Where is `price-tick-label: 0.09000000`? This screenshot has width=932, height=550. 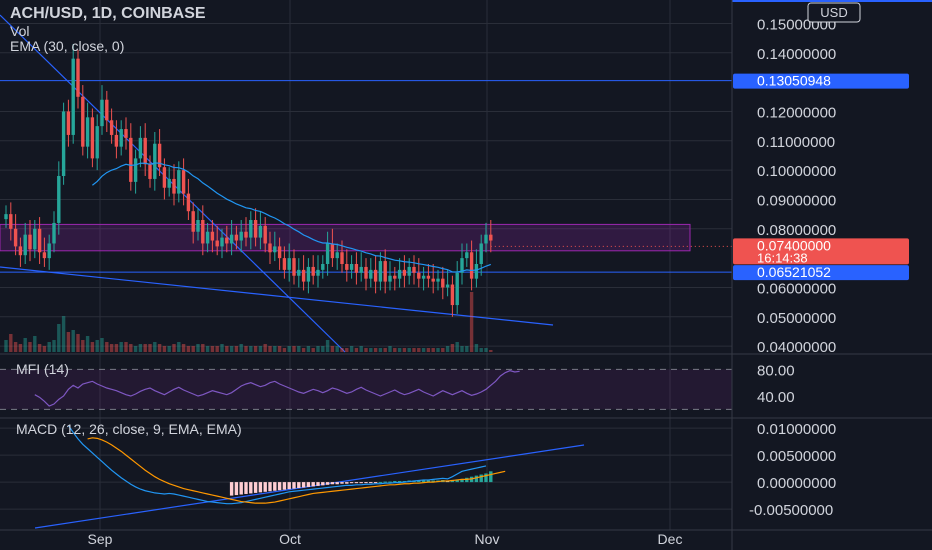 price-tick-label: 0.09000000 is located at coordinates (796, 200).